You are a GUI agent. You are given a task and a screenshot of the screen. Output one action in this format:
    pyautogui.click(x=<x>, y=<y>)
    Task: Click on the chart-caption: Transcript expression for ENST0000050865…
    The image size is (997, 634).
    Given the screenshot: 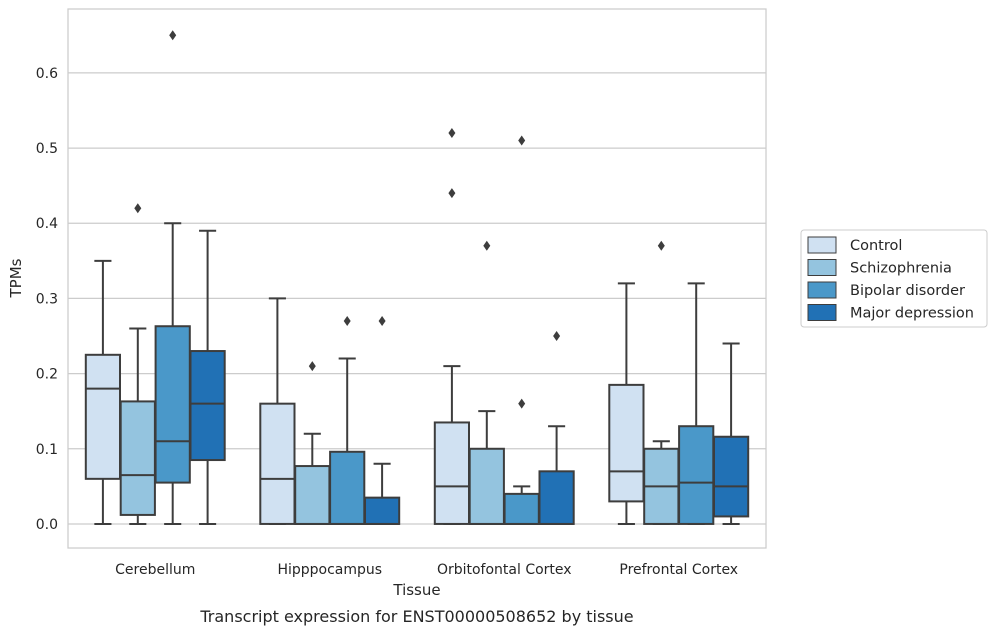 What is the action you would take?
    pyautogui.click(x=416, y=616)
    